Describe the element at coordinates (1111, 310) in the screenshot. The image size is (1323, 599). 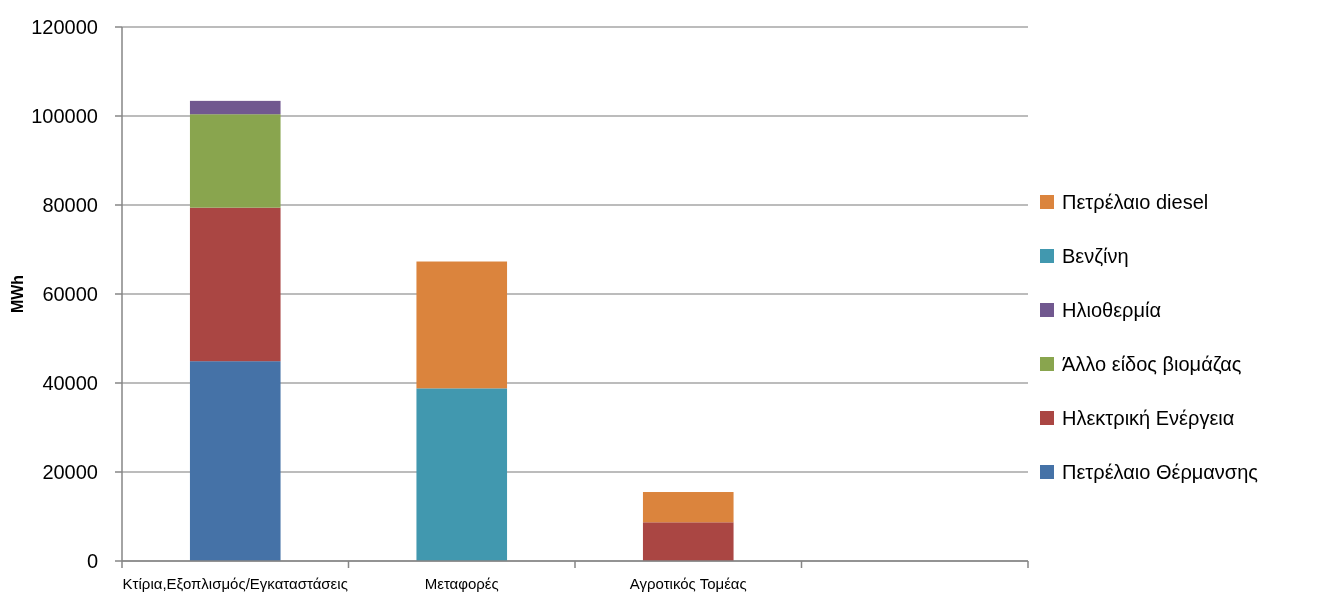
I see `legend-label: Ηλιοθερμία` at that location.